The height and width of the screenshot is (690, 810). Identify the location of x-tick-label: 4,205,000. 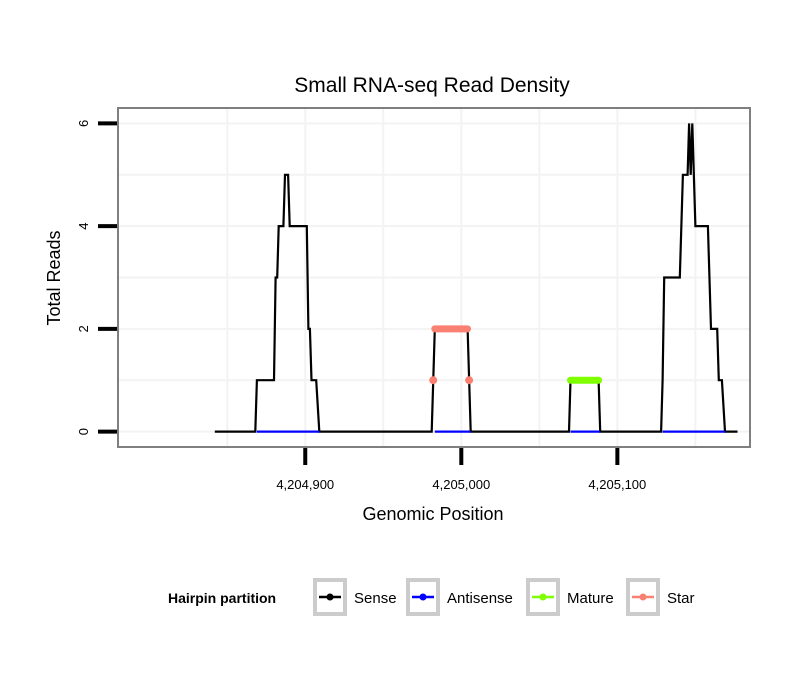
(461, 484).